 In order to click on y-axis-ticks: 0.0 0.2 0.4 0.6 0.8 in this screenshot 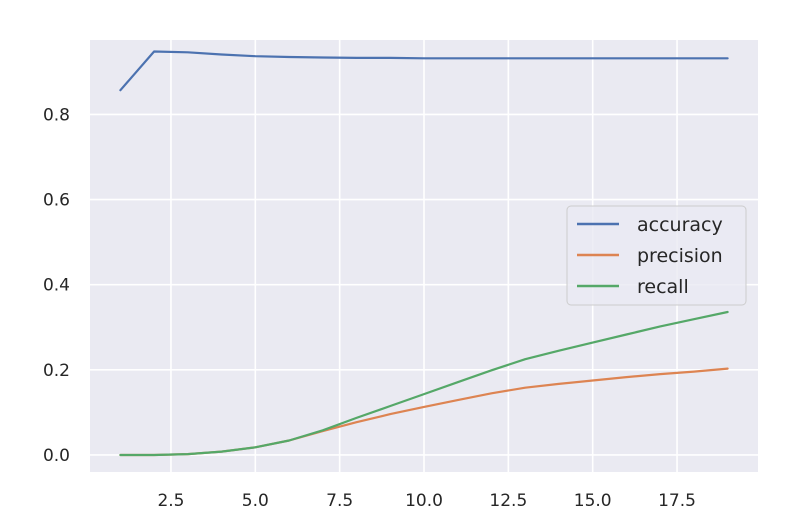, I will do `click(56, 285)`.